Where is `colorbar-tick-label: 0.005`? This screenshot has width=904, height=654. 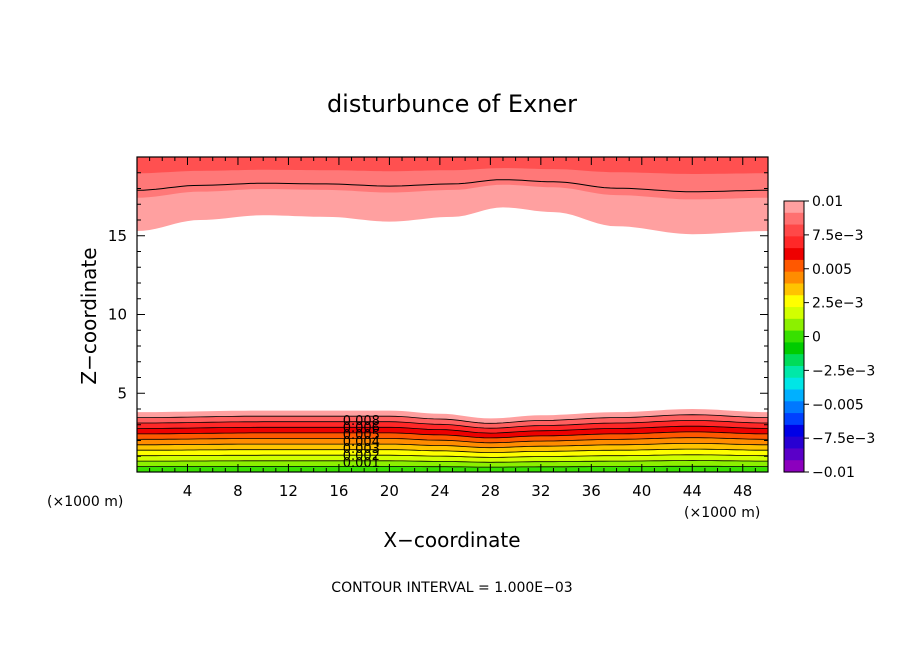
colorbar-tick-label: 0.005 is located at coordinates (832, 270).